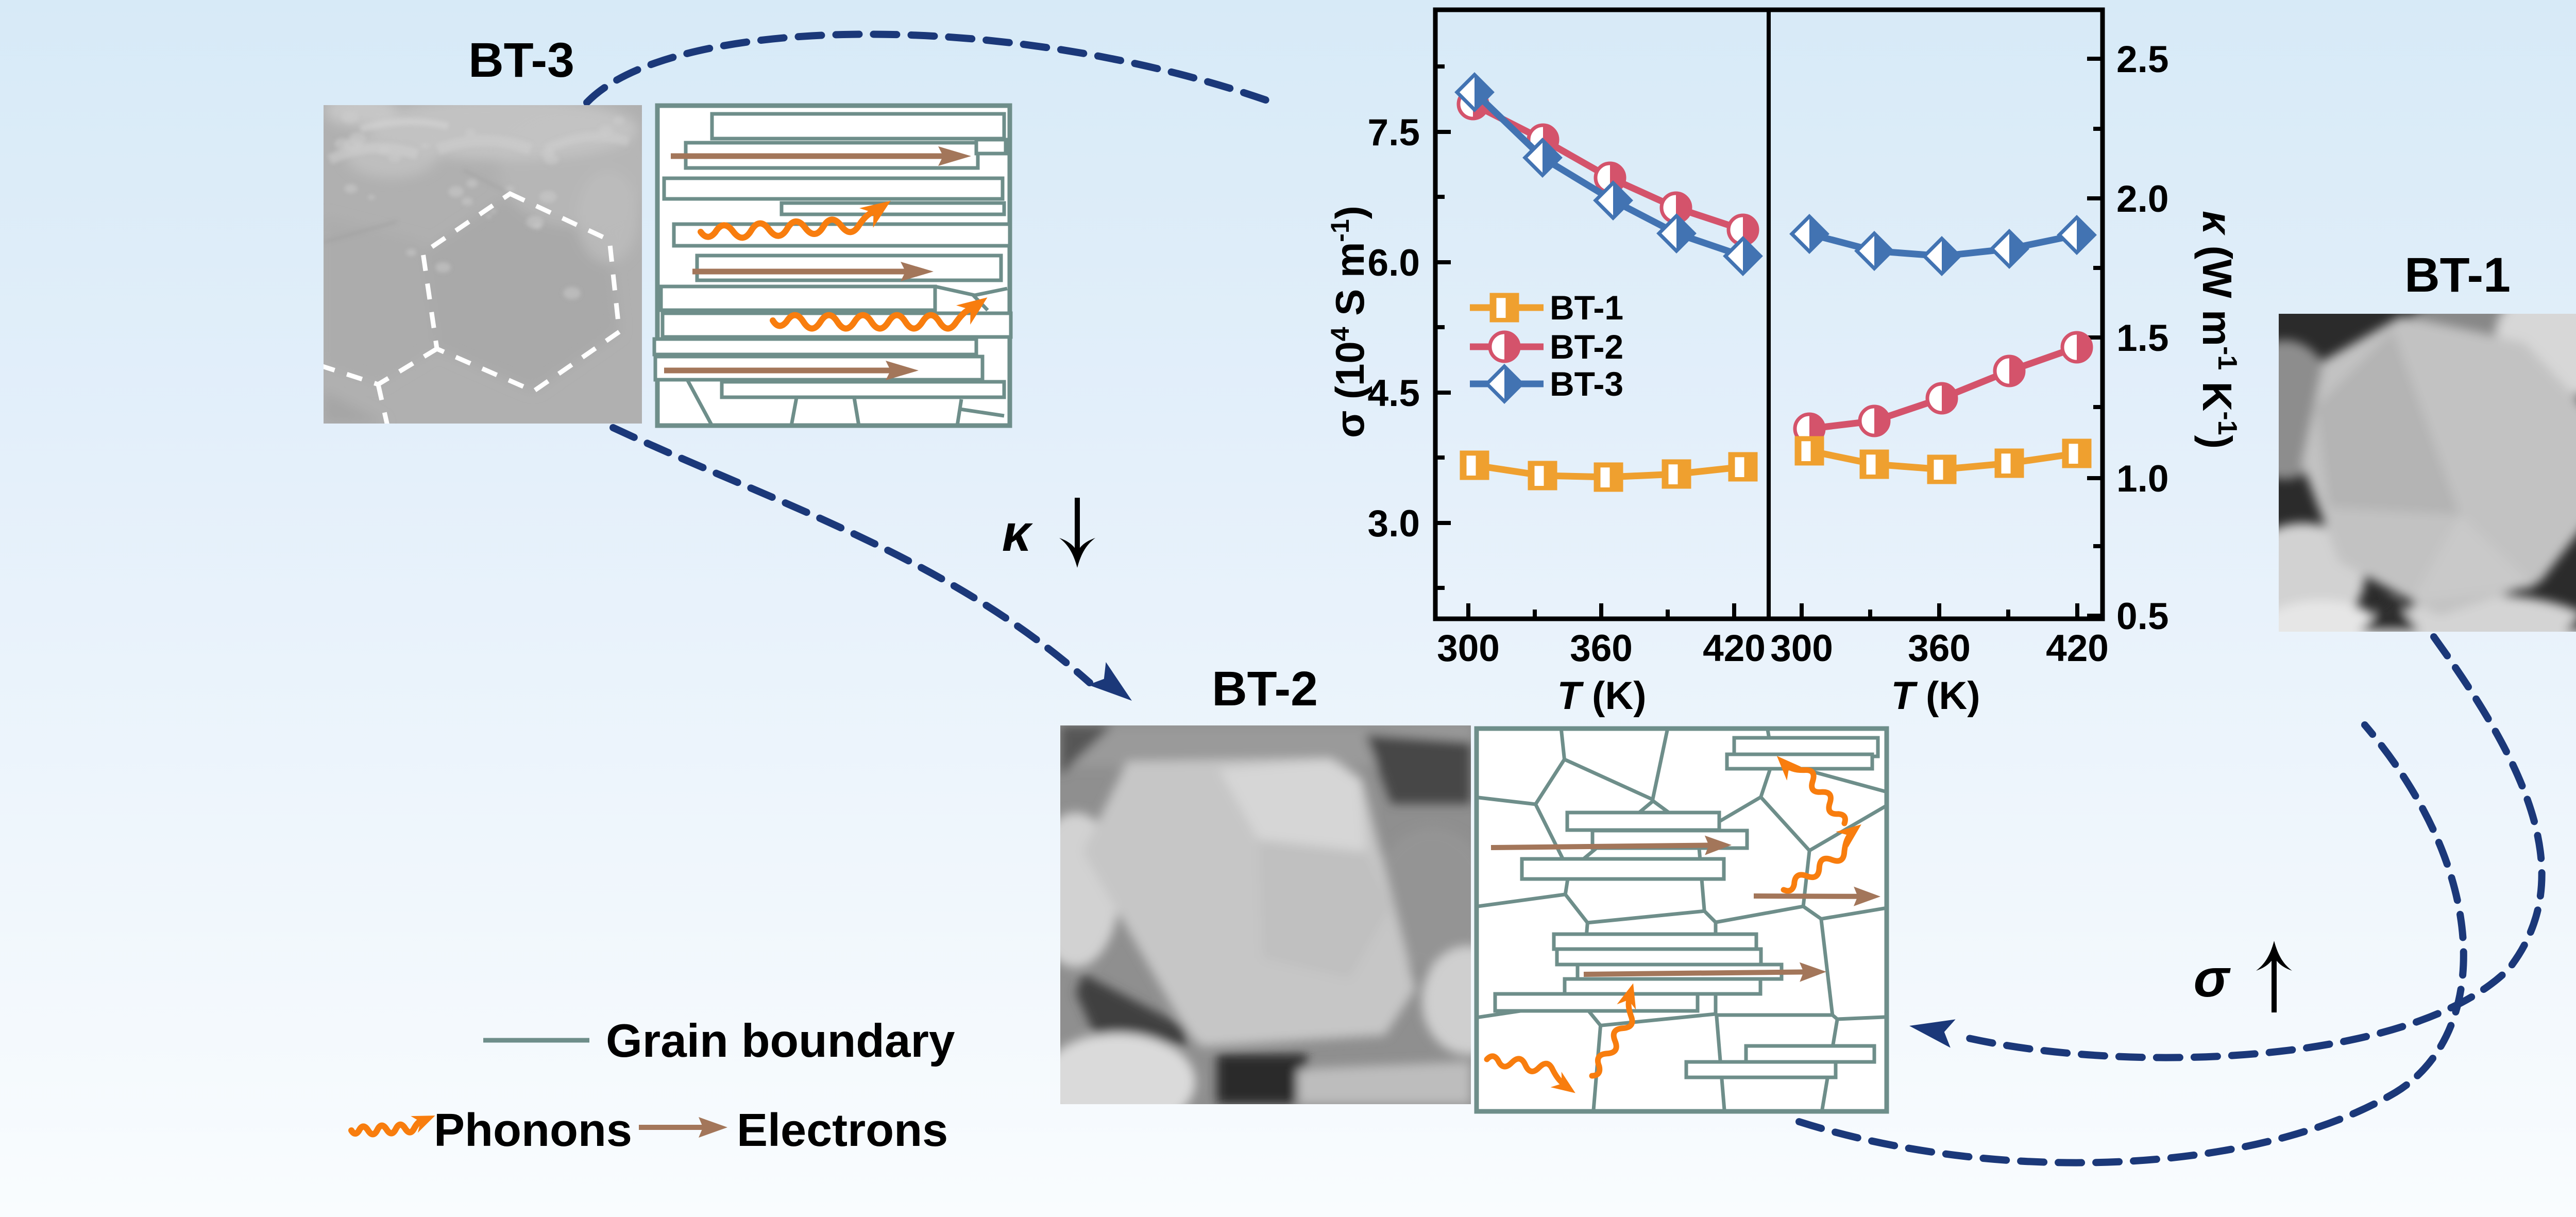  Describe the element at coordinates (842, 1131) in the screenshot. I see `svg-text: Electrons` at that location.